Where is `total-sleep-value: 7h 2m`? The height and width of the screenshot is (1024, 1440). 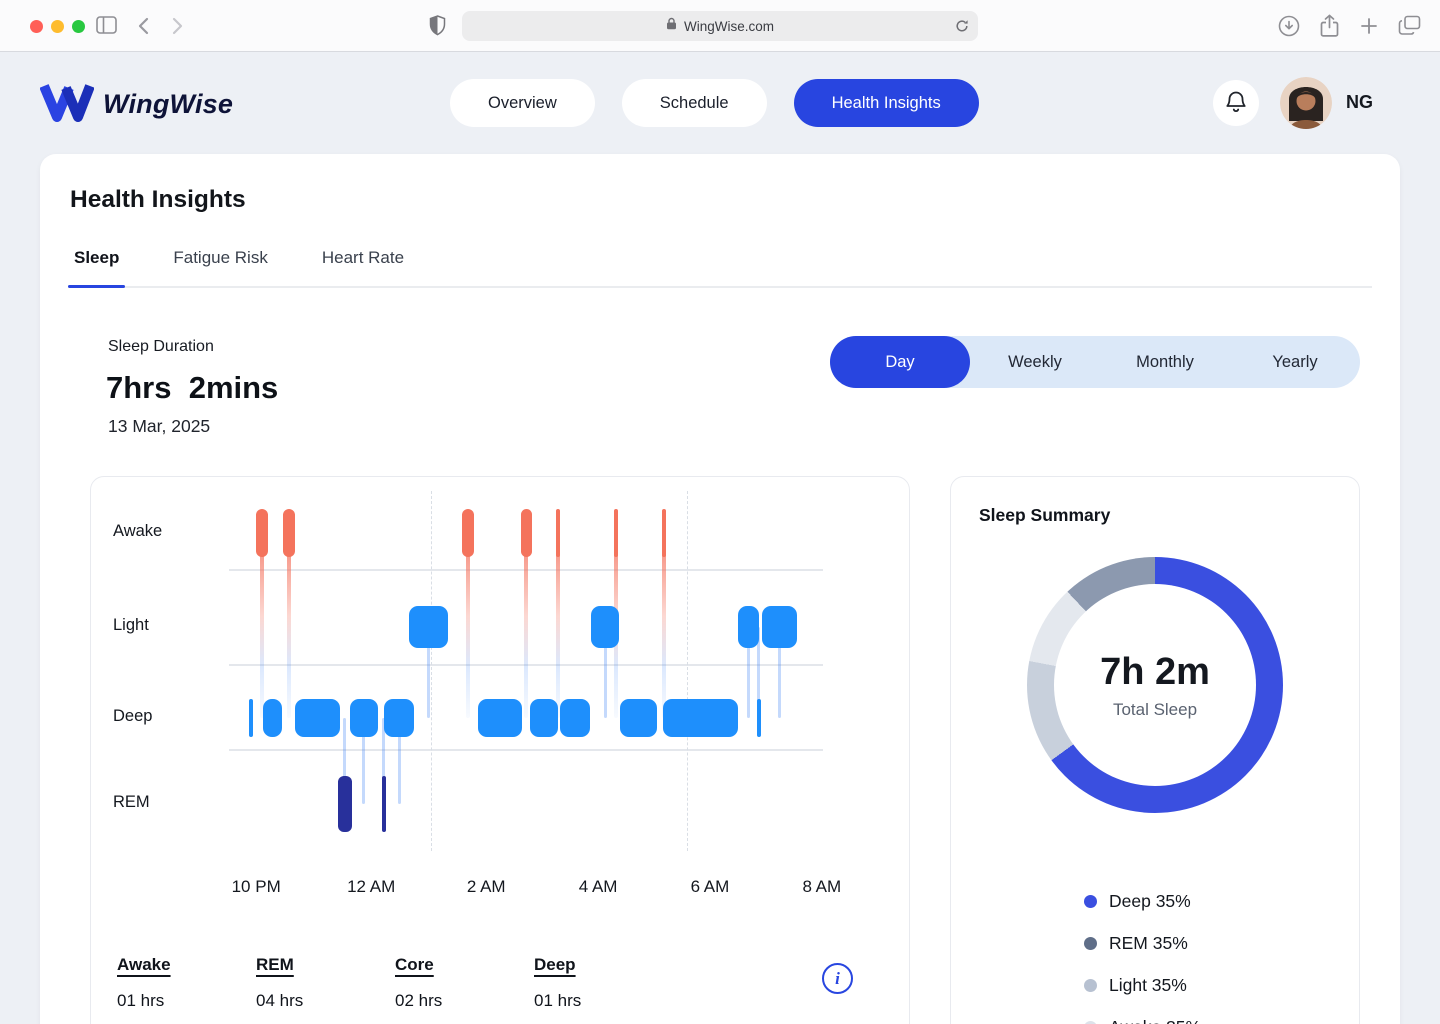 total-sleep-value: 7h 2m is located at coordinates (1155, 671).